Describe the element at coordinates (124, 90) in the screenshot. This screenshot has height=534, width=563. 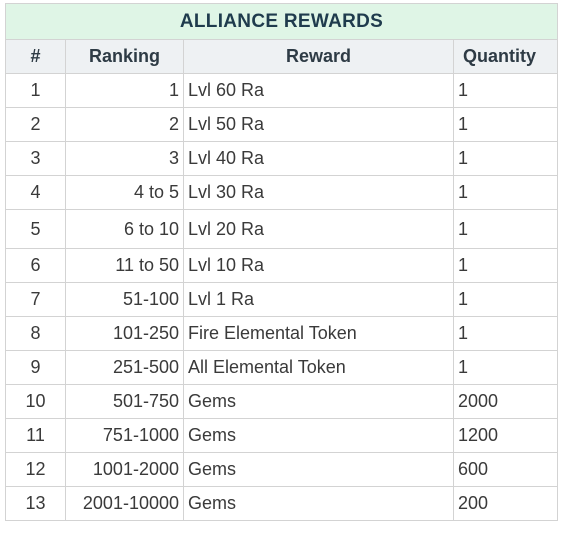
I see `row-ranking: 1` at that location.